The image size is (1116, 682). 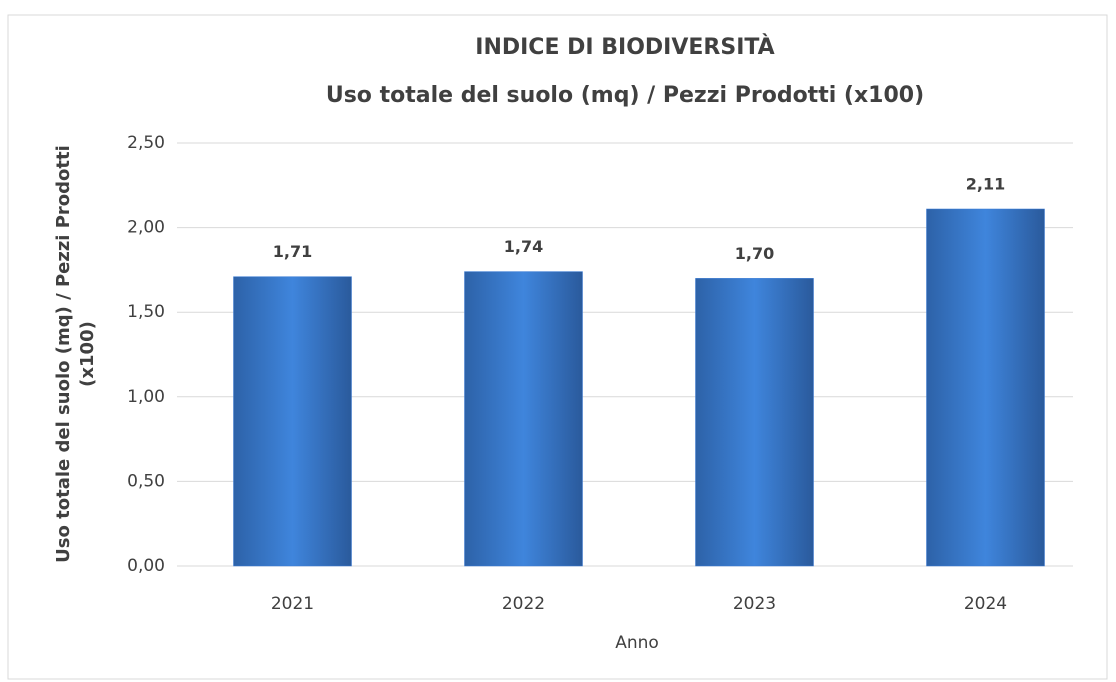 What do you see at coordinates (292, 604) in the screenshot?
I see `x-tick-label: 2021` at bounding box center [292, 604].